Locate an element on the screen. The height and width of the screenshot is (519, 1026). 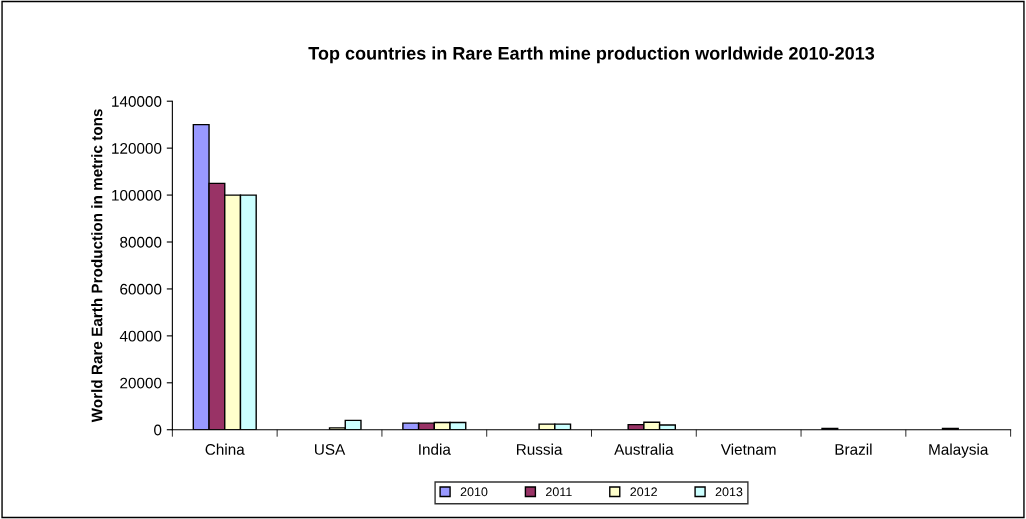
legend-label: 2011 is located at coordinates (559, 492).